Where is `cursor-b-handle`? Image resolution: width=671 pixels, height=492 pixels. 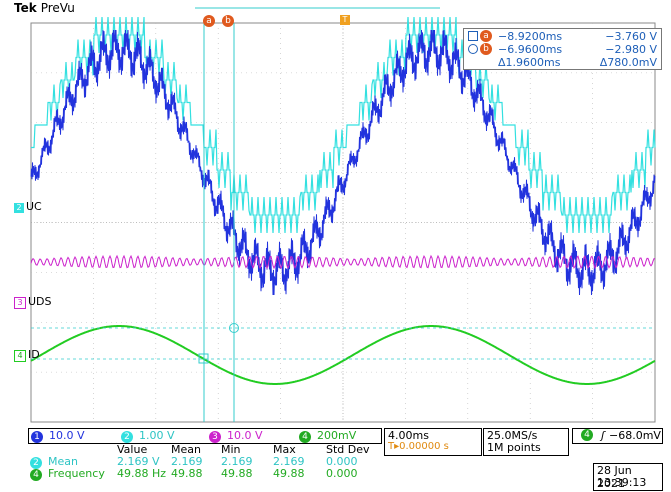
cursor-b-handle is located at coordinates (234, 328).